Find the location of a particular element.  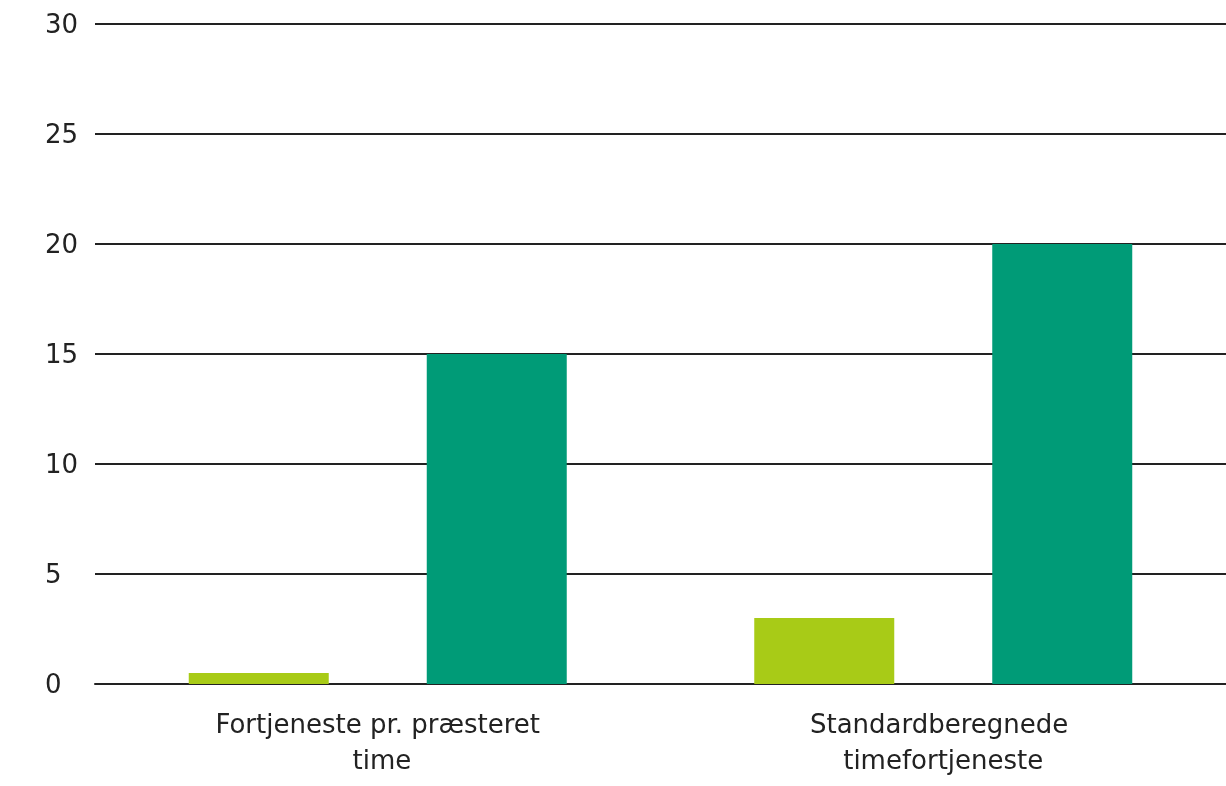

x-tick-label: Fortjeneste pr. præsteret time is located at coordinates (378, 742).